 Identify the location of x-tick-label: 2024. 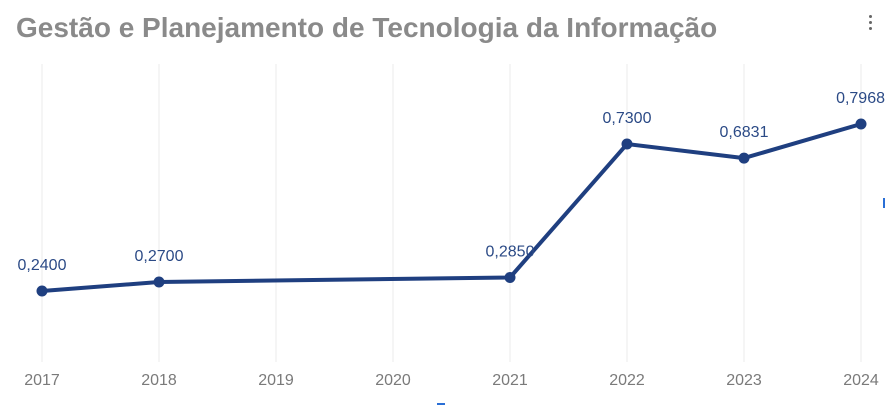
(861, 380).